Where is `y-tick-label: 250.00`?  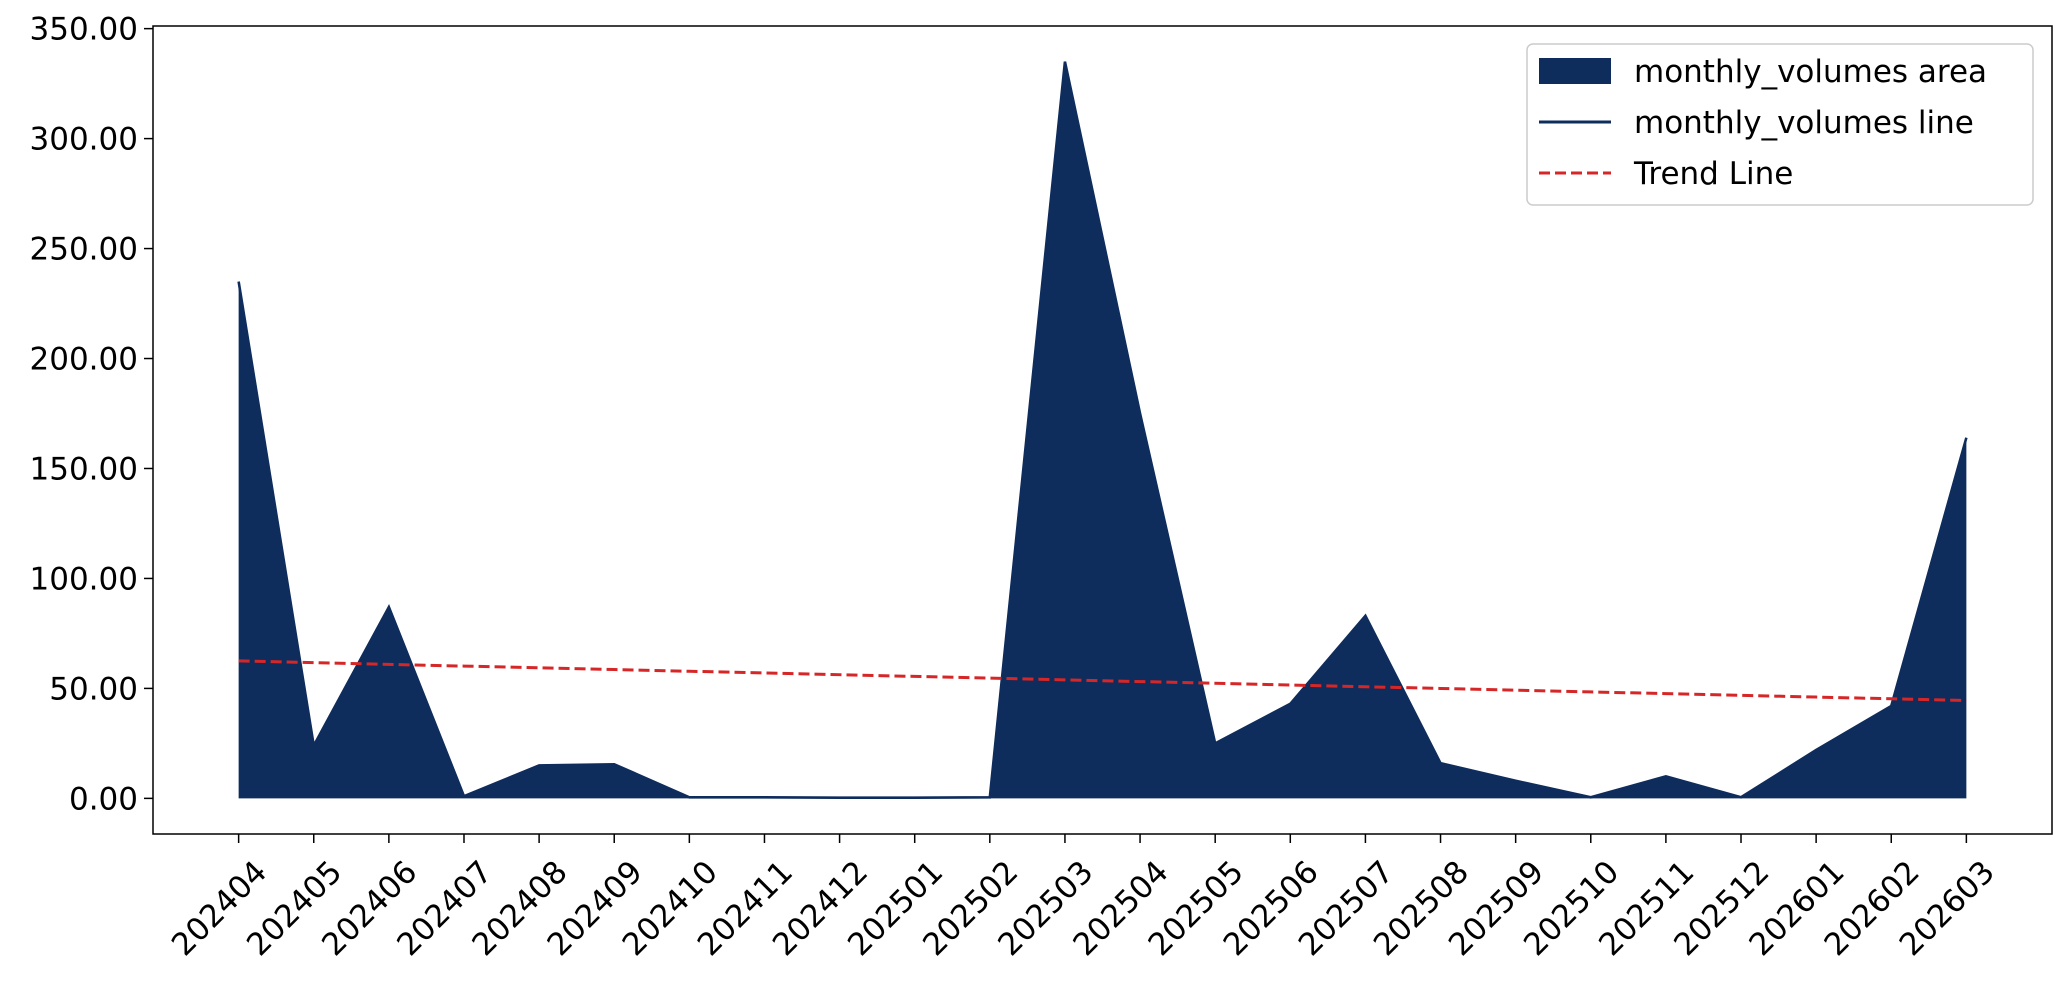 y-tick-label: 250.00 is located at coordinates (84, 250).